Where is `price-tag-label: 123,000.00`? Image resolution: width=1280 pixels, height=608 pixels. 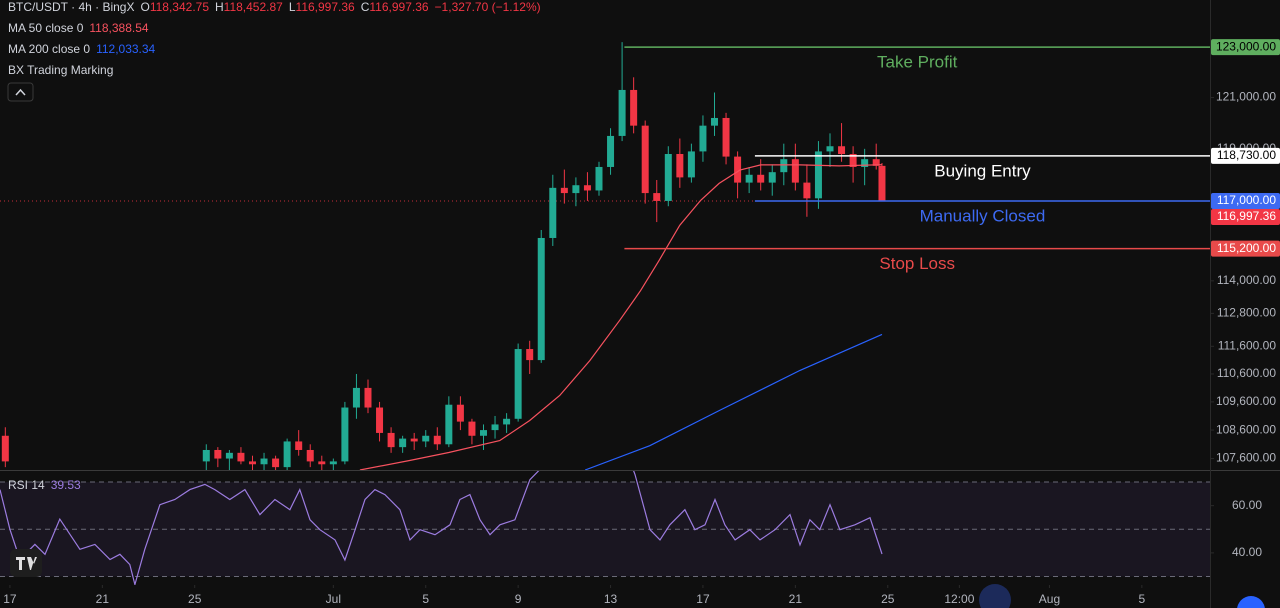 price-tag-label: 123,000.00 is located at coordinates (1246, 46).